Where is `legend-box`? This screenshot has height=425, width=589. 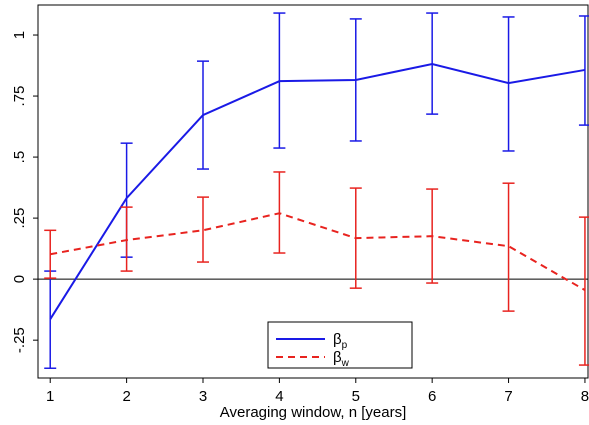 legend-box is located at coordinates (340, 345).